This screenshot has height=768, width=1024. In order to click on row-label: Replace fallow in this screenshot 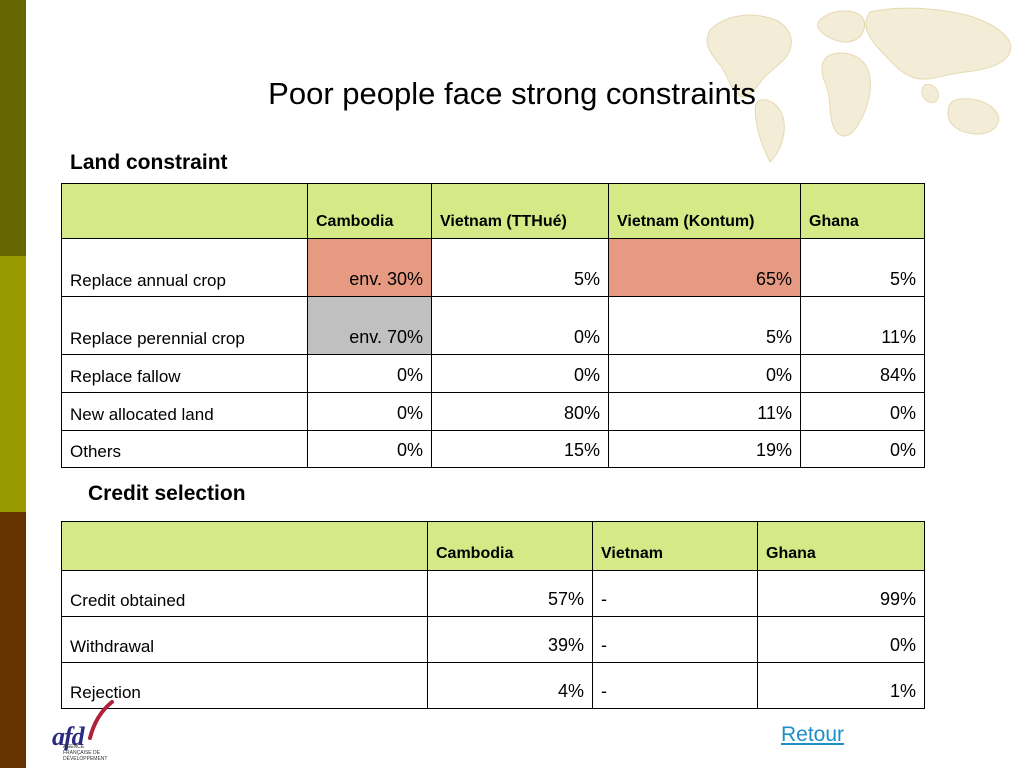, I will do `click(184, 373)`.